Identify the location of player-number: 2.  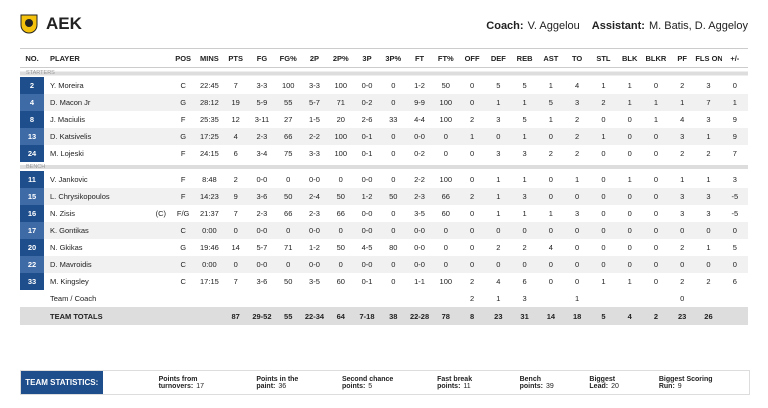
(32, 85).